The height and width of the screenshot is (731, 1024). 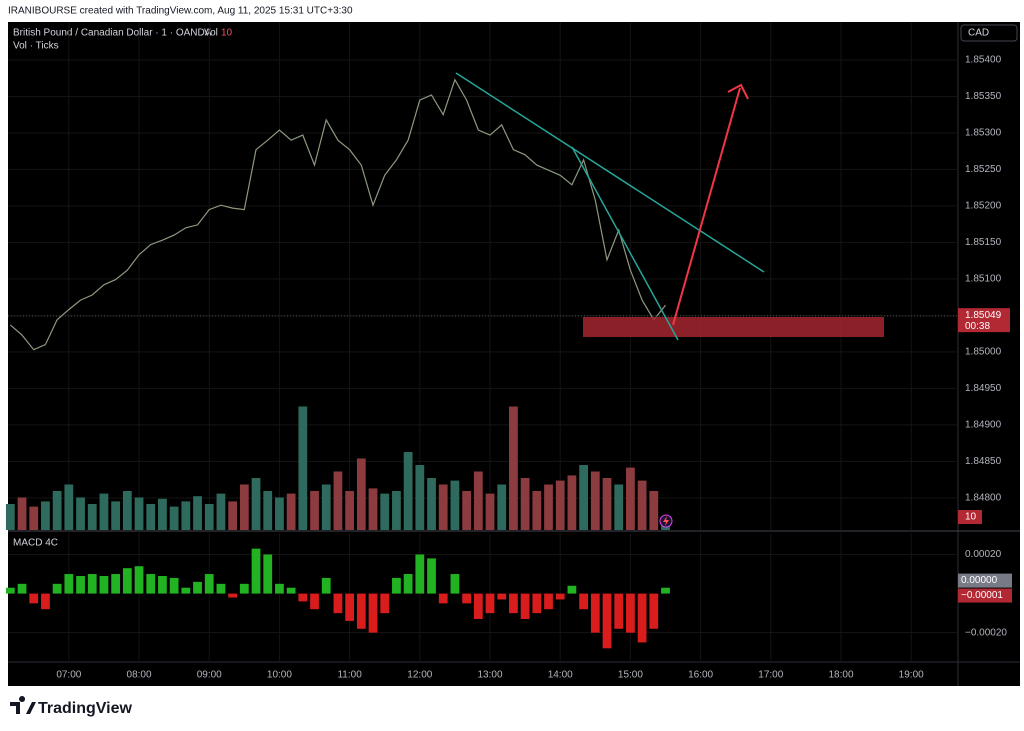 What do you see at coordinates (982, 595) in the screenshot?
I see `macd-last: −0.00001` at bounding box center [982, 595].